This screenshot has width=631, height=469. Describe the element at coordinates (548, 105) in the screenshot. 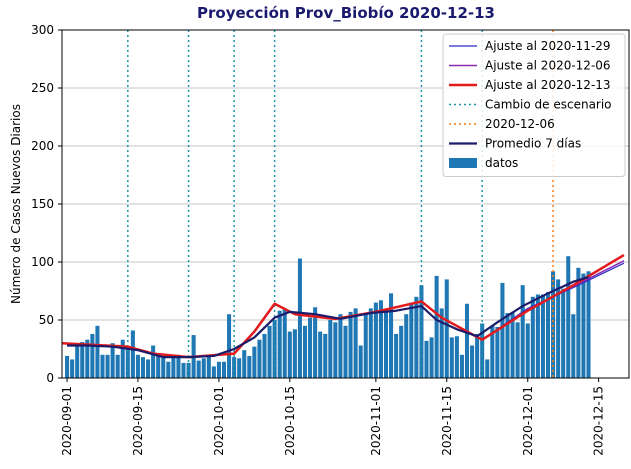

I see `legend-label: Cambio de escenario` at that location.